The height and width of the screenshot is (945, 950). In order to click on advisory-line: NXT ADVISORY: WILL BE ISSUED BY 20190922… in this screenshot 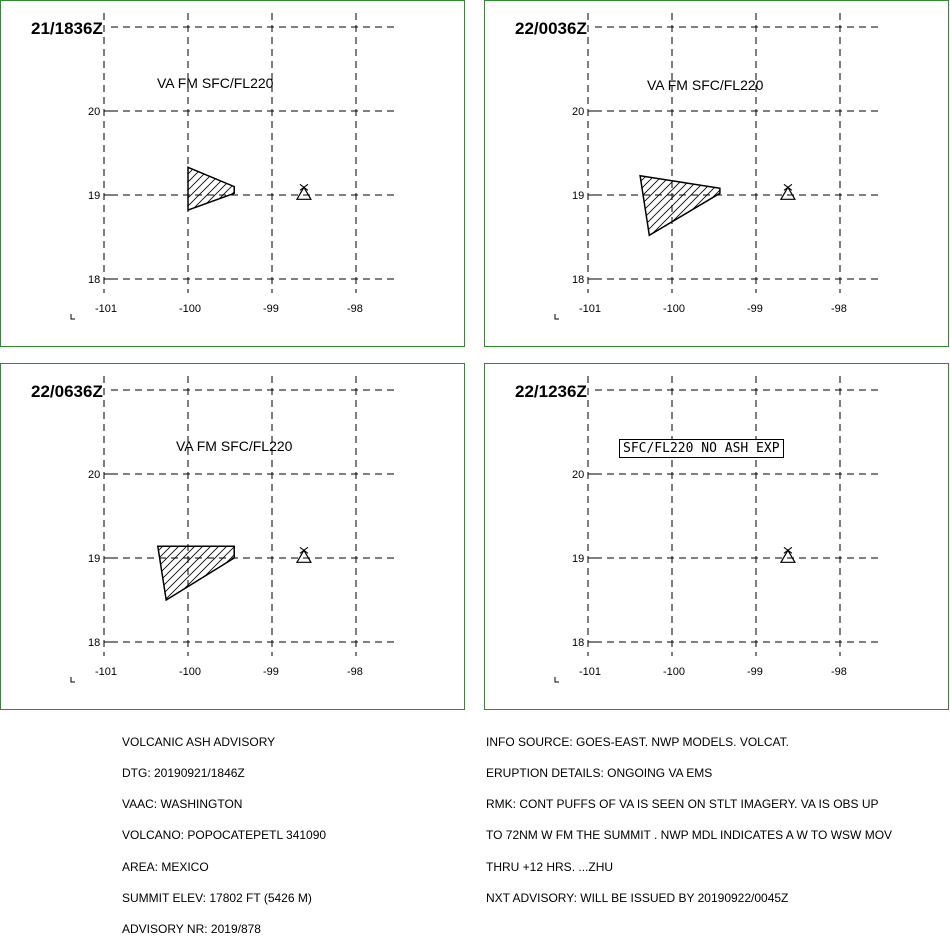, I will do `click(637, 897)`.